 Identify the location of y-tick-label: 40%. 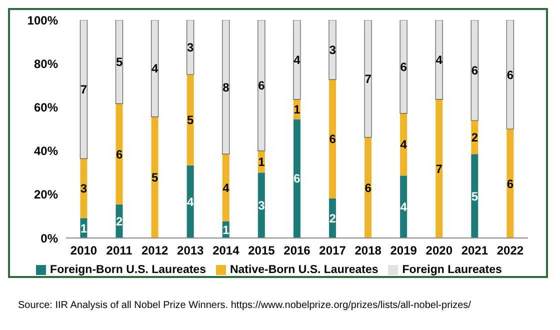
(46, 151).